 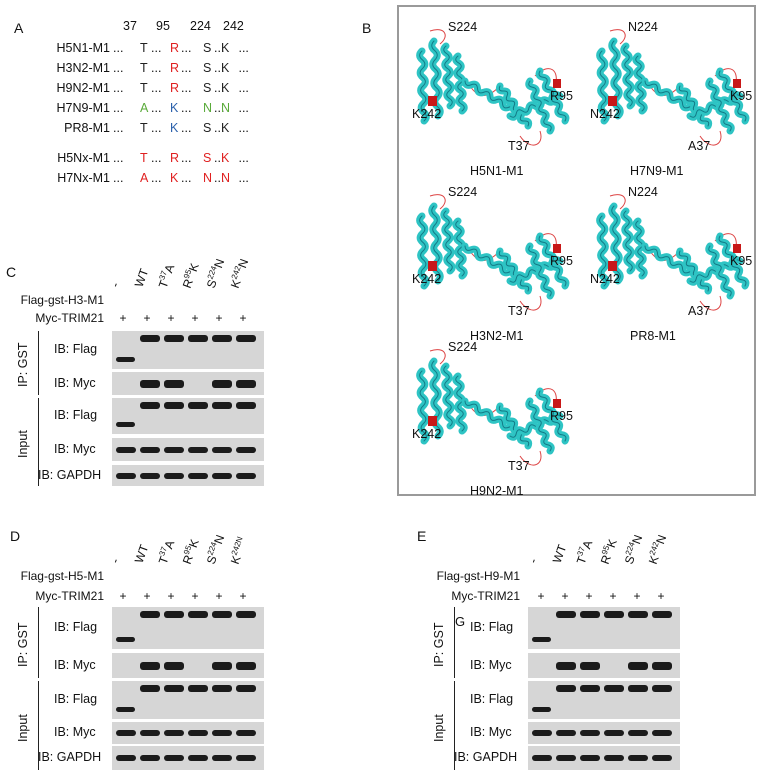 What do you see at coordinates (144, 108) in the screenshot?
I see `residue: A` at bounding box center [144, 108].